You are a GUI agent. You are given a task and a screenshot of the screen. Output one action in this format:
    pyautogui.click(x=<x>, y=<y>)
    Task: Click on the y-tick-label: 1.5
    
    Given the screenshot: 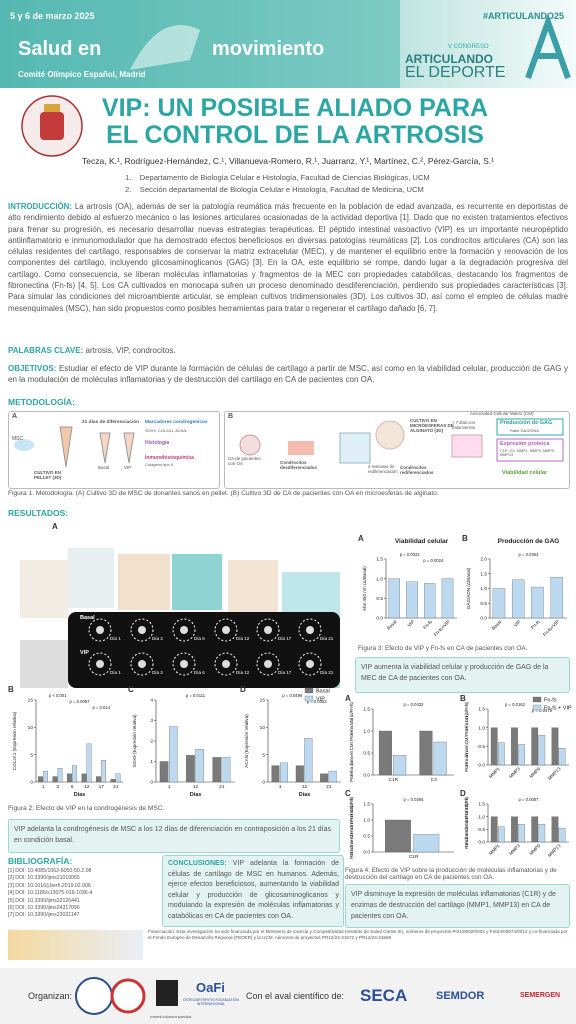 What is the action you would take?
    pyautogui.click(x=366, y=710)
    